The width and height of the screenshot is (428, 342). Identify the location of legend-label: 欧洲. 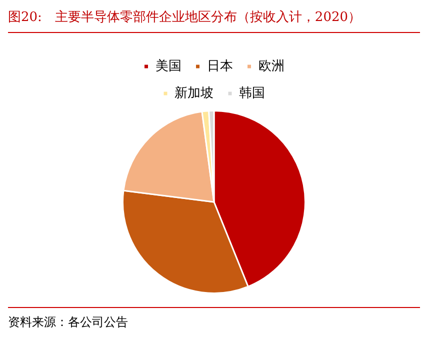
(271, 65).